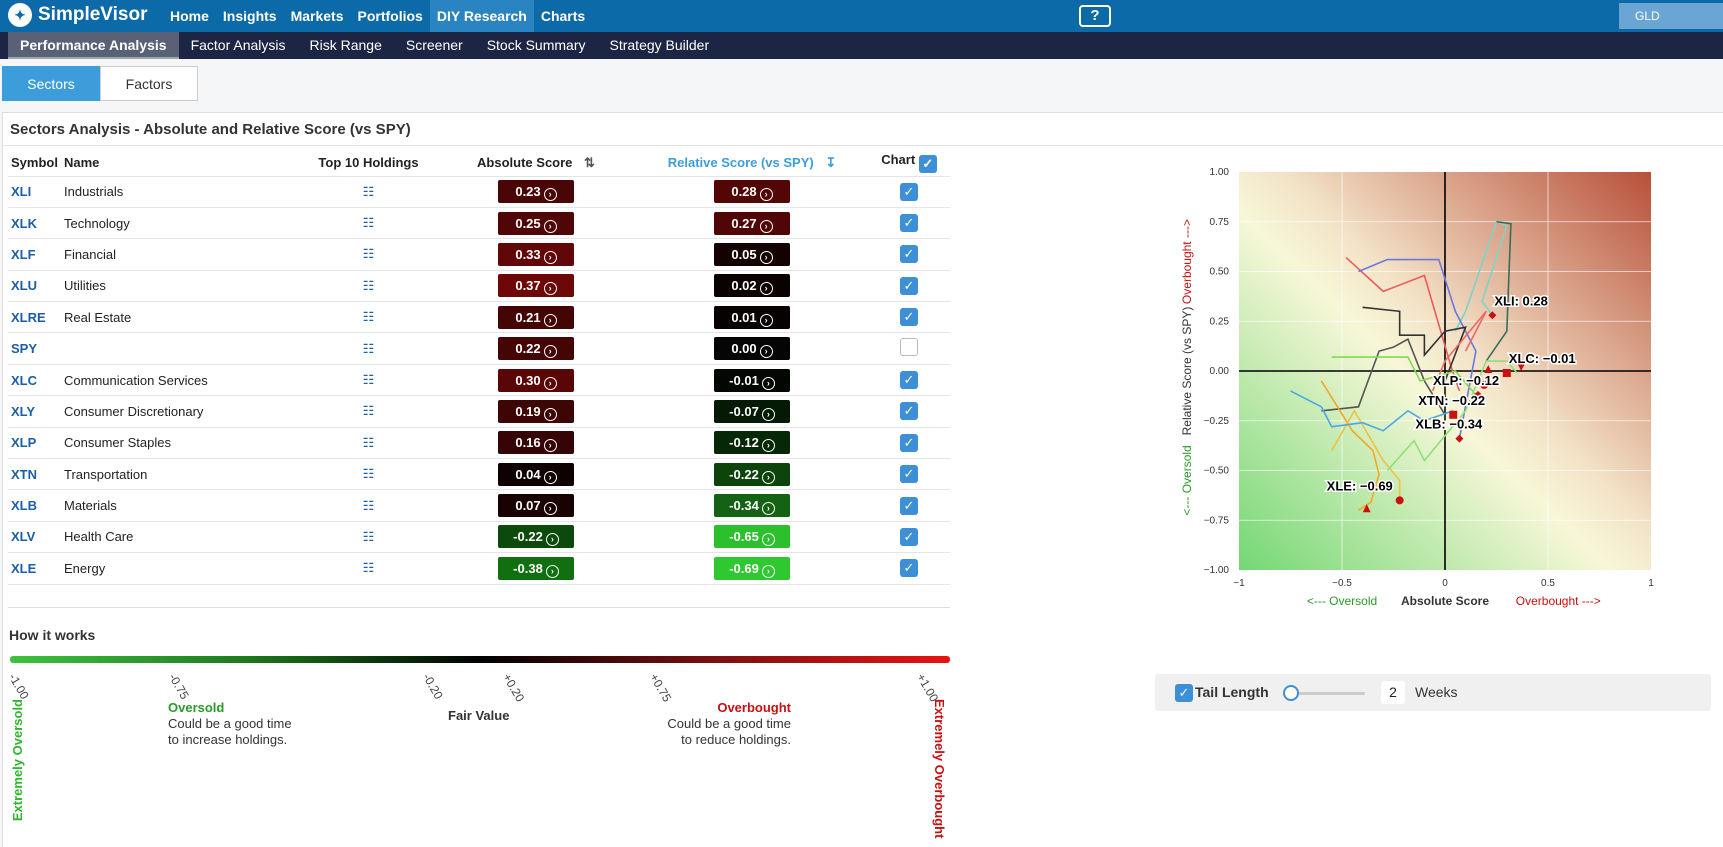  What do you see at coordinates (34, 505) in the screenshot?
I see `row-symbol: XLB` at bounding box center [34, 505].